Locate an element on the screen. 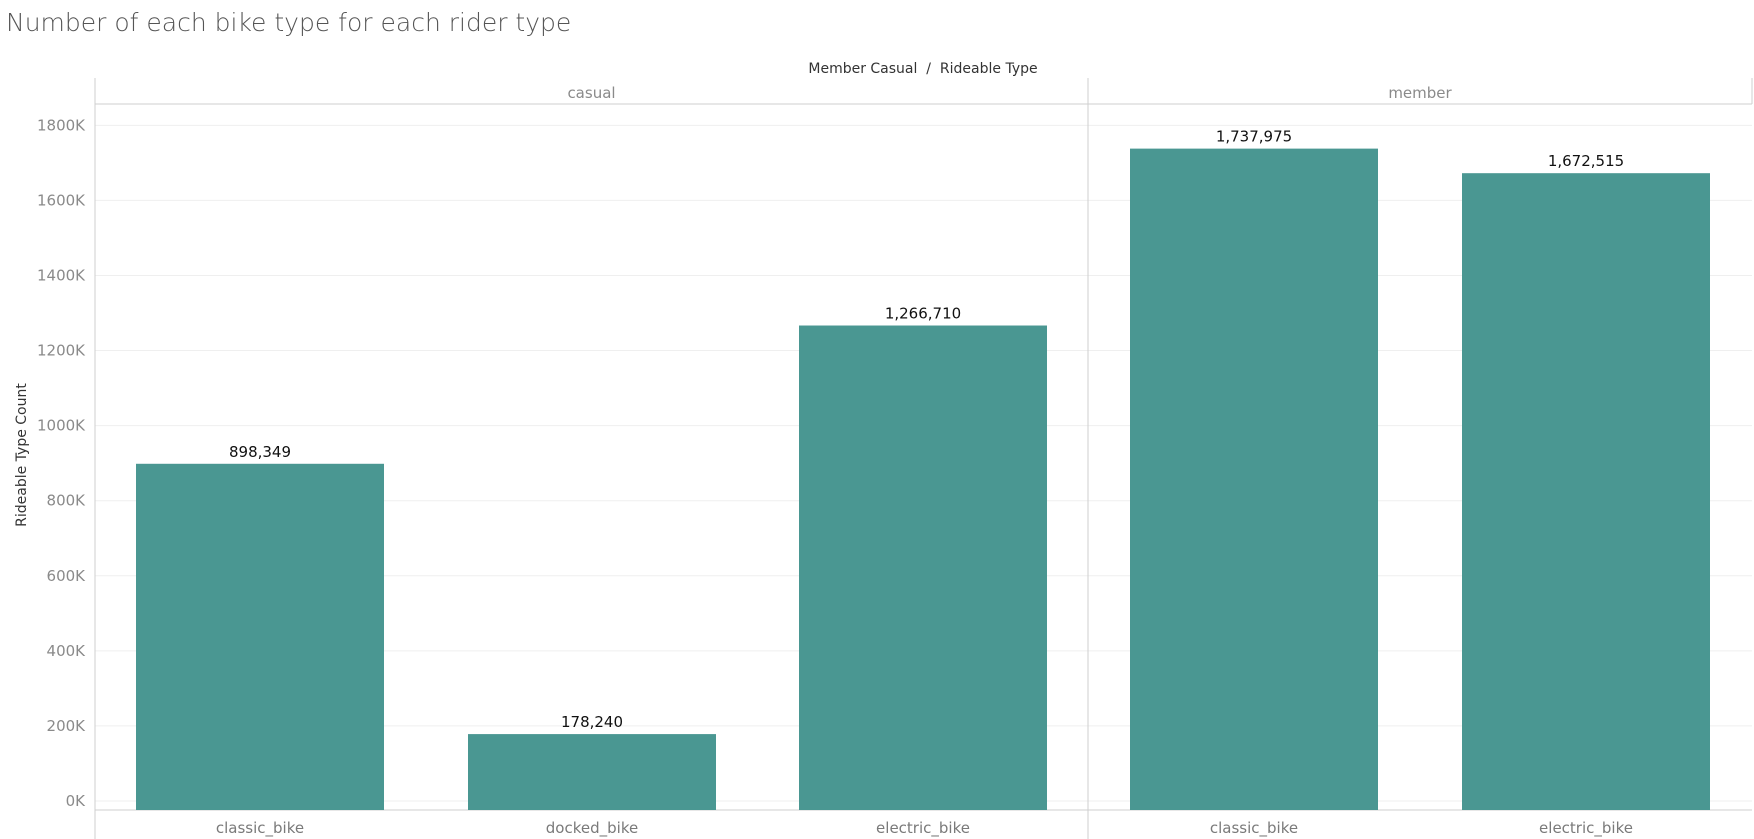  bar-casual-classic_bike is located at coordinates (260, 636).